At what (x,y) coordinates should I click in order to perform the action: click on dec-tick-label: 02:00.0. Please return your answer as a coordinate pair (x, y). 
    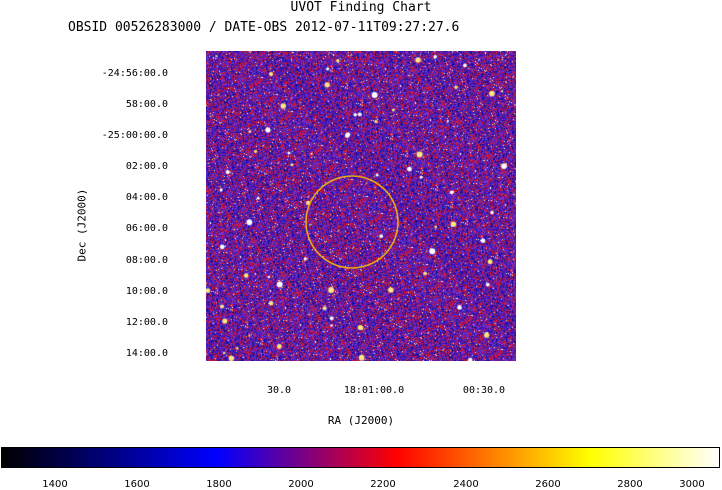
    Looking at the image, I should click on (146, 166).